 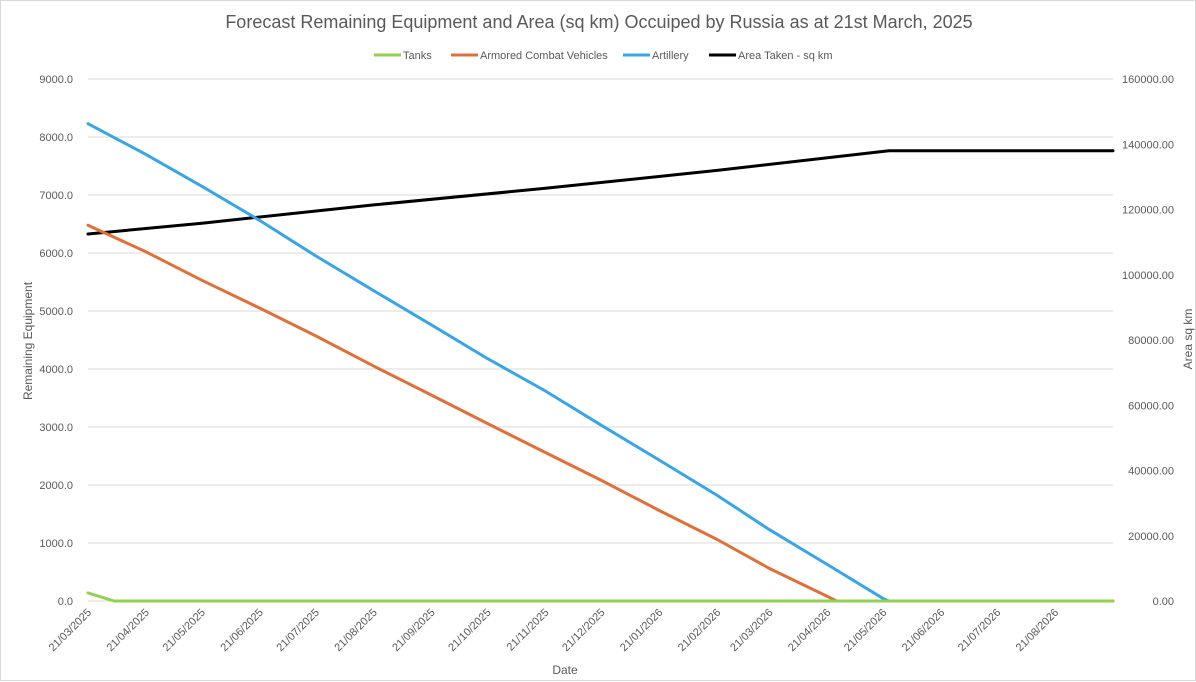 What do you see at coordinates (56, 370) in the screenshot?
I see `y-tick-label: 4000.0` at bounding box center [56, 370].